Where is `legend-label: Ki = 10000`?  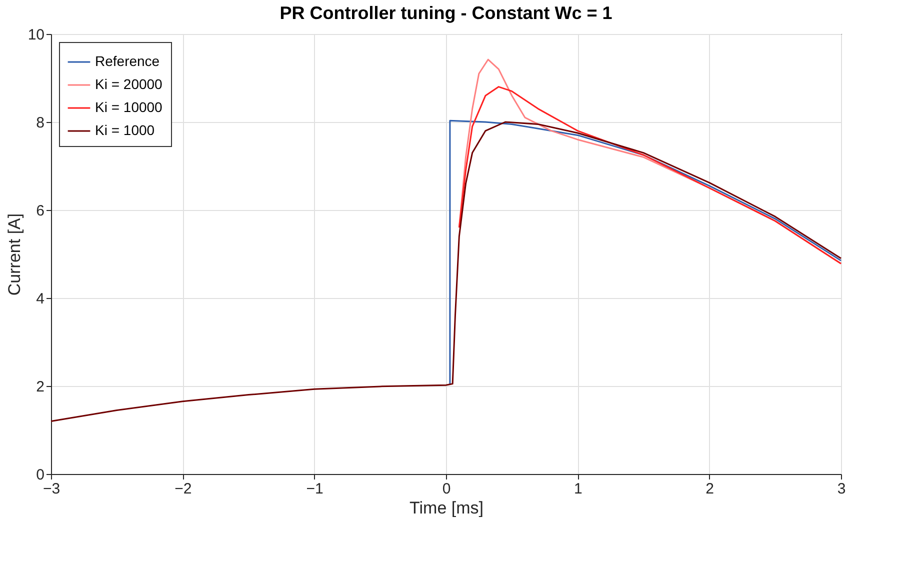
legend-label: Ki = 10000 is located at coordinates (129, 107).